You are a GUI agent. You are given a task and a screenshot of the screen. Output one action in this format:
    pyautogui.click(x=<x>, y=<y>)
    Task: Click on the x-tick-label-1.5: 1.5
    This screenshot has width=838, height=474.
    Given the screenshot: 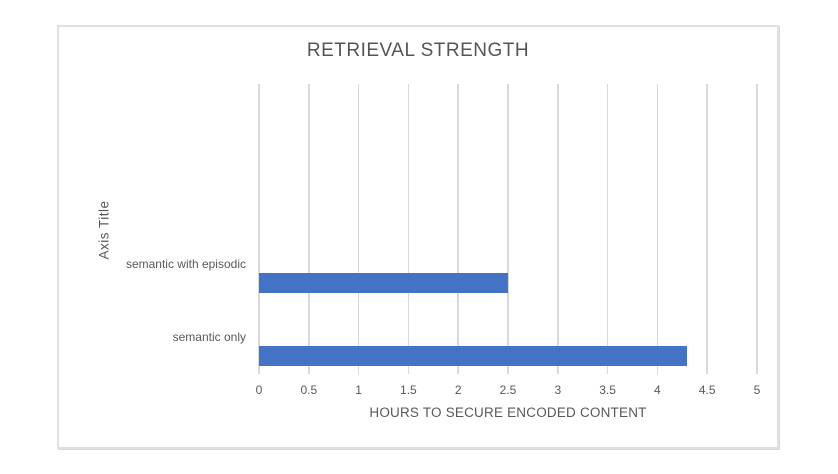 What is the action you would take?
    pyautogui.click(x=408, y=390)
    